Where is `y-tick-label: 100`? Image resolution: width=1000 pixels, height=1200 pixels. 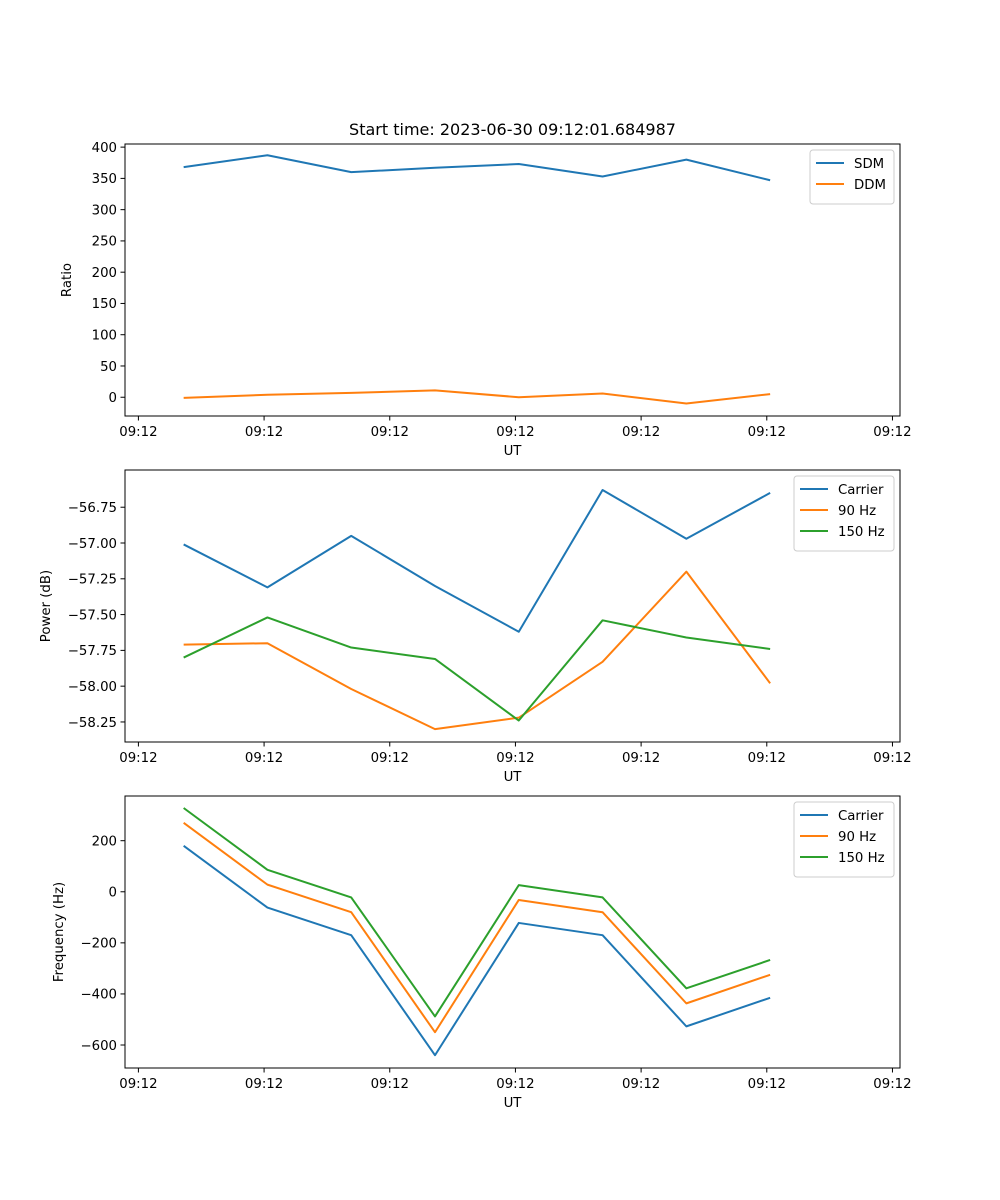 y-tick-label: 100 is located at coordinates (104, 336).